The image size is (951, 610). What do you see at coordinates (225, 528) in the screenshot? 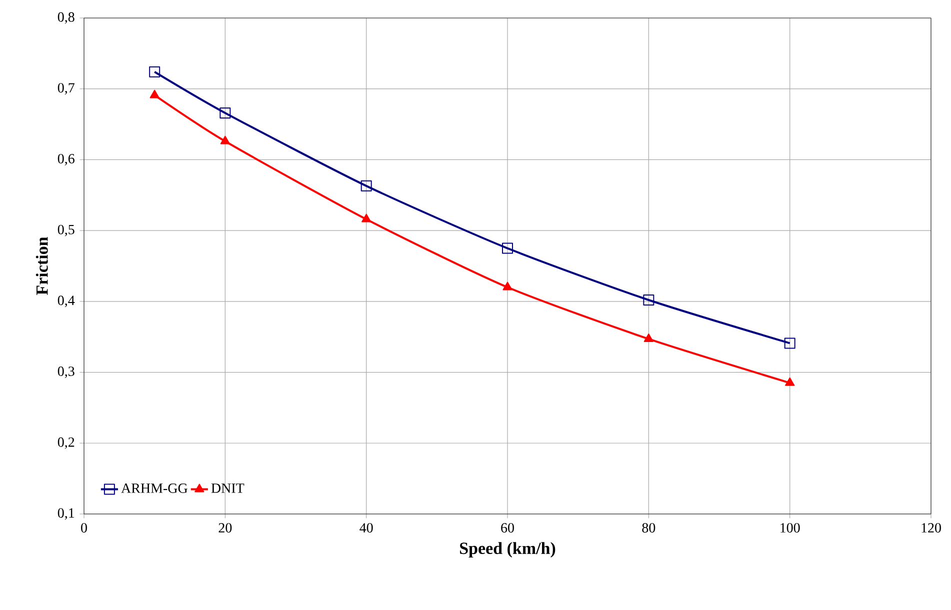
I see `x-tick-label: 20` at bounding box center [225, 528].